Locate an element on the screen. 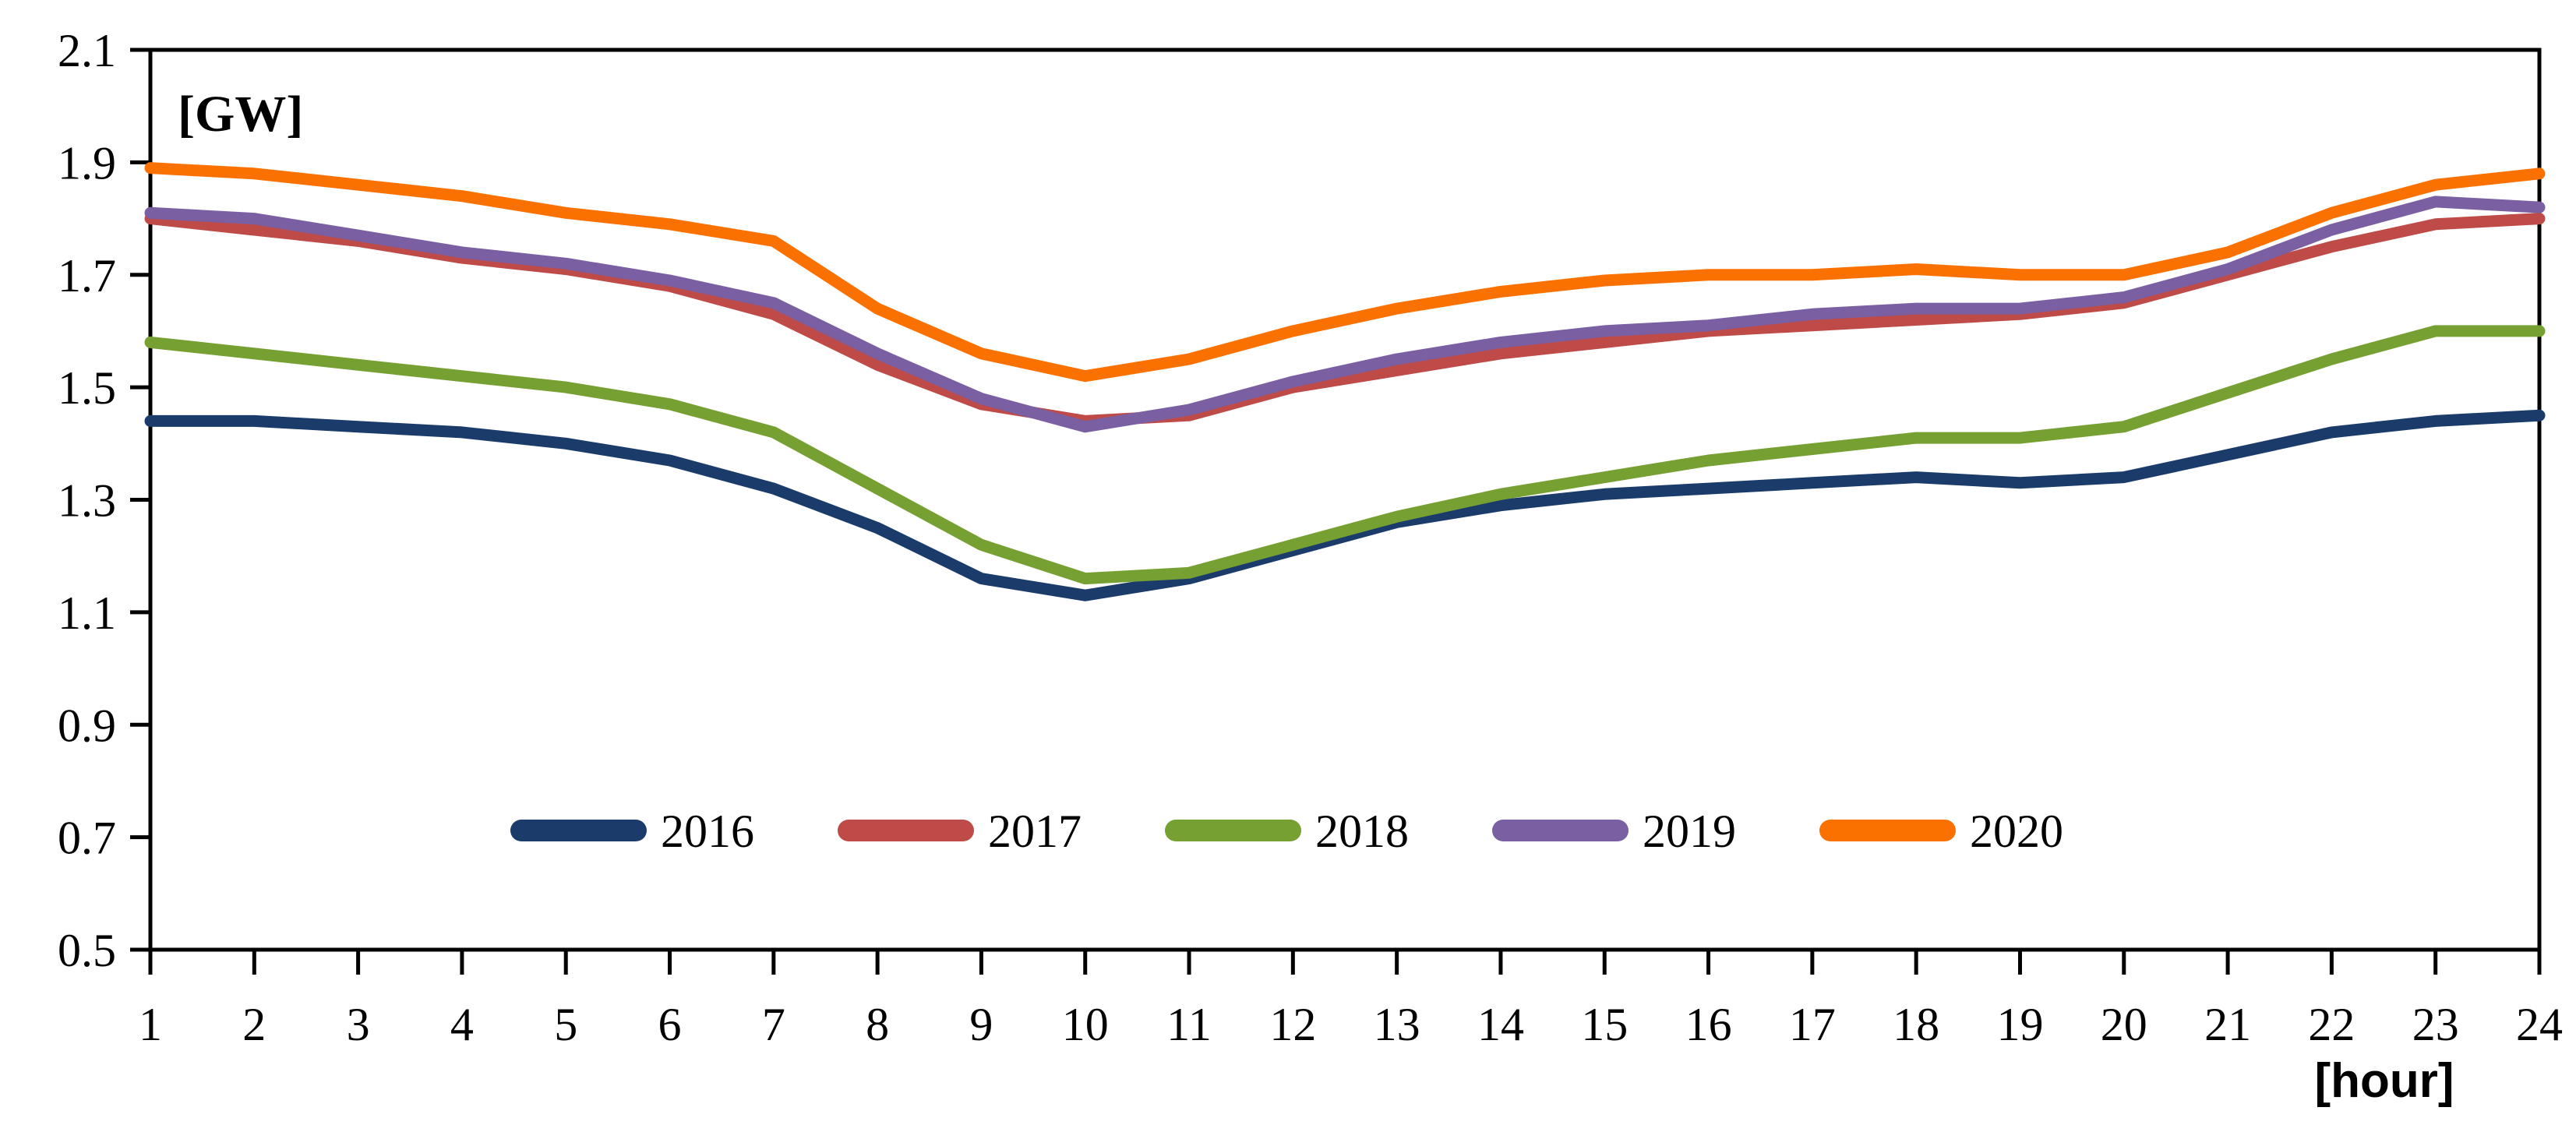  x-axis-tick-label: 14 is located at coordinates (1500, 1024).